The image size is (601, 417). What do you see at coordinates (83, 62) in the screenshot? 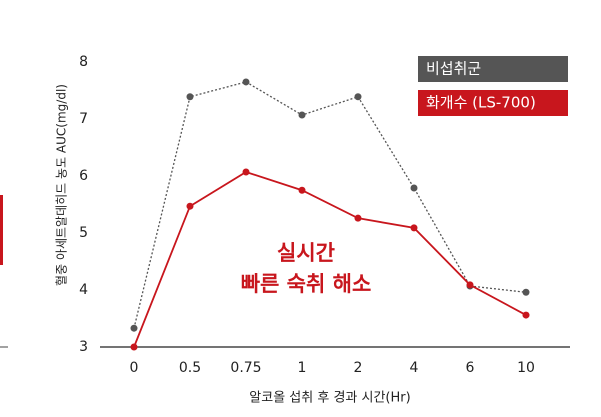
I see `y-tick-label: 8` at bounding box center [83, 62].